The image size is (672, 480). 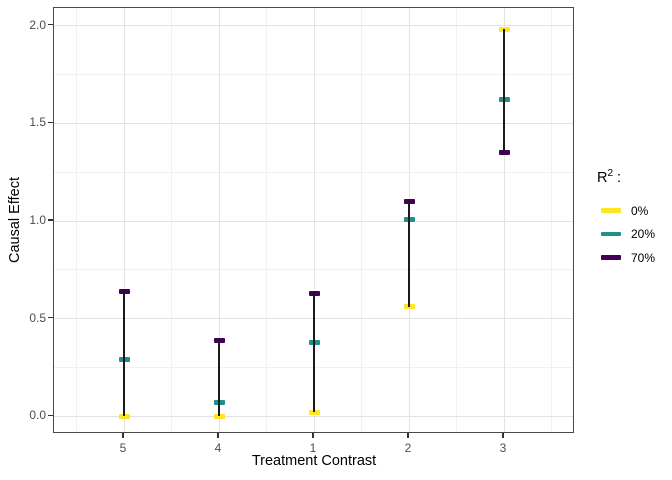 I want to click on legend-title: R2:, so click(x=626, y=177).